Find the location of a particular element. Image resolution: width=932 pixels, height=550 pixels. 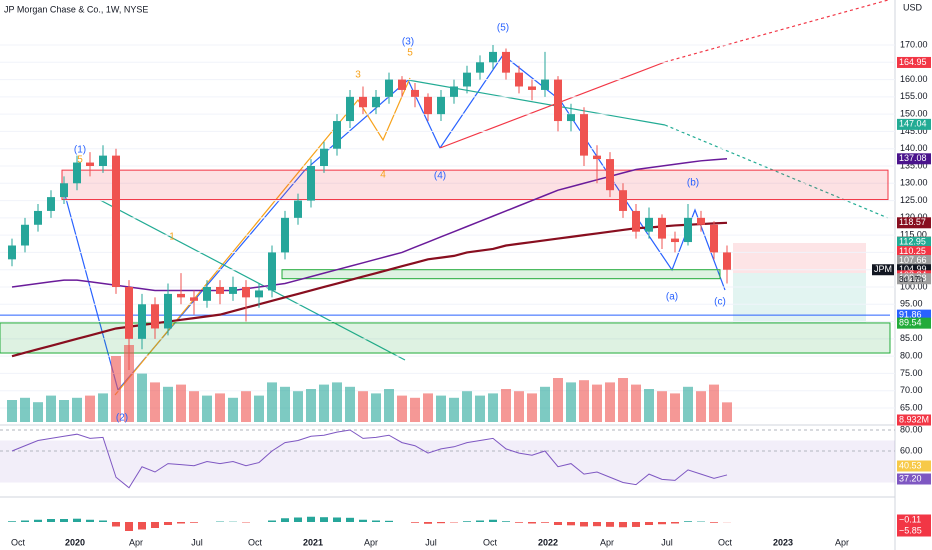

wave-label: 4 is located at coordinates (383, 175).